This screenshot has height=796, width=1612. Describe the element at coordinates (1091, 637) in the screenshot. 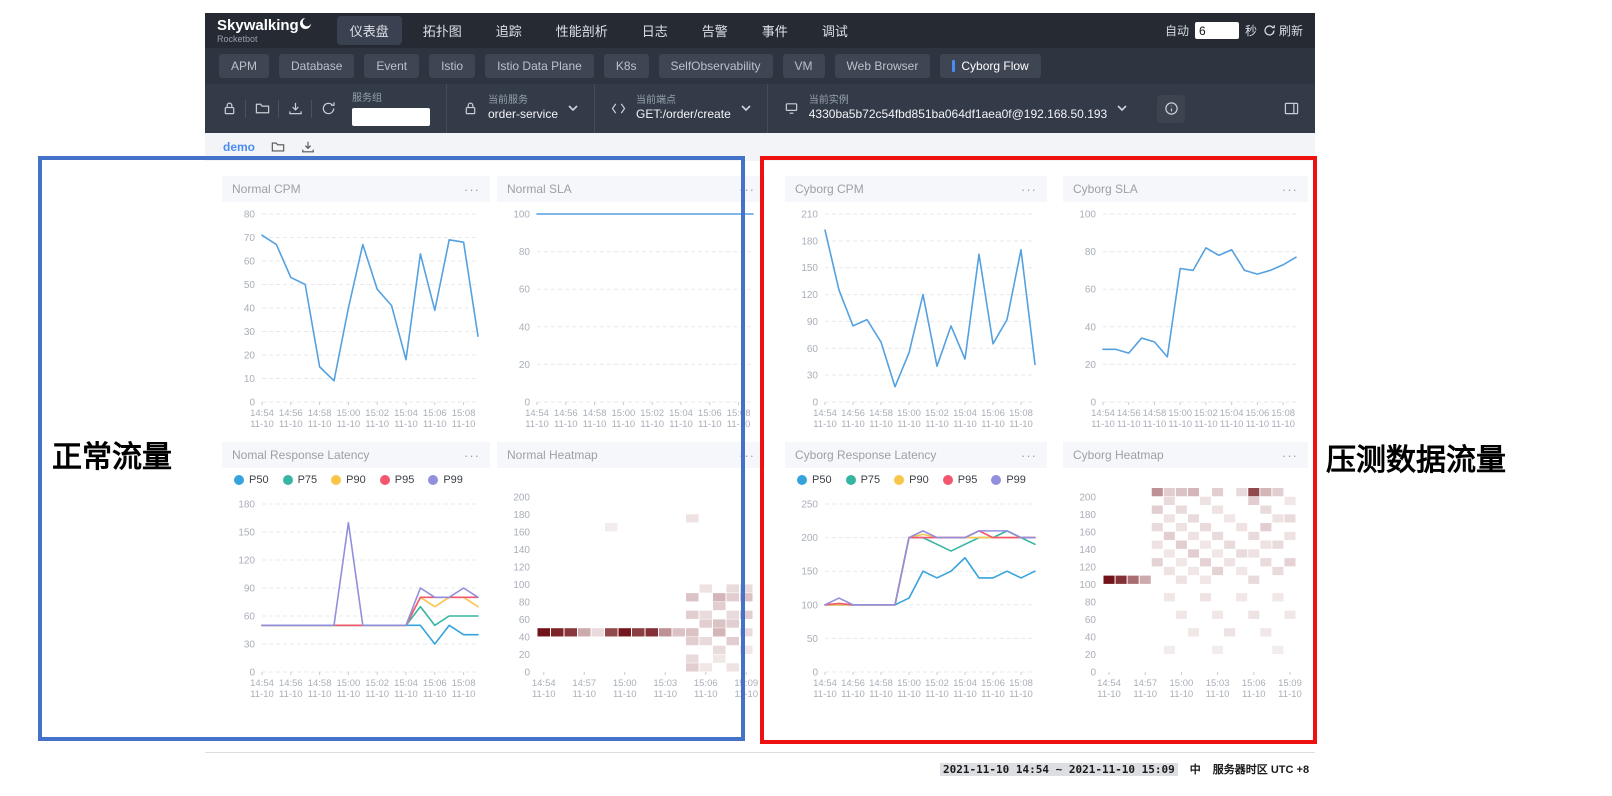

I see `svg-text: 40` at that location.